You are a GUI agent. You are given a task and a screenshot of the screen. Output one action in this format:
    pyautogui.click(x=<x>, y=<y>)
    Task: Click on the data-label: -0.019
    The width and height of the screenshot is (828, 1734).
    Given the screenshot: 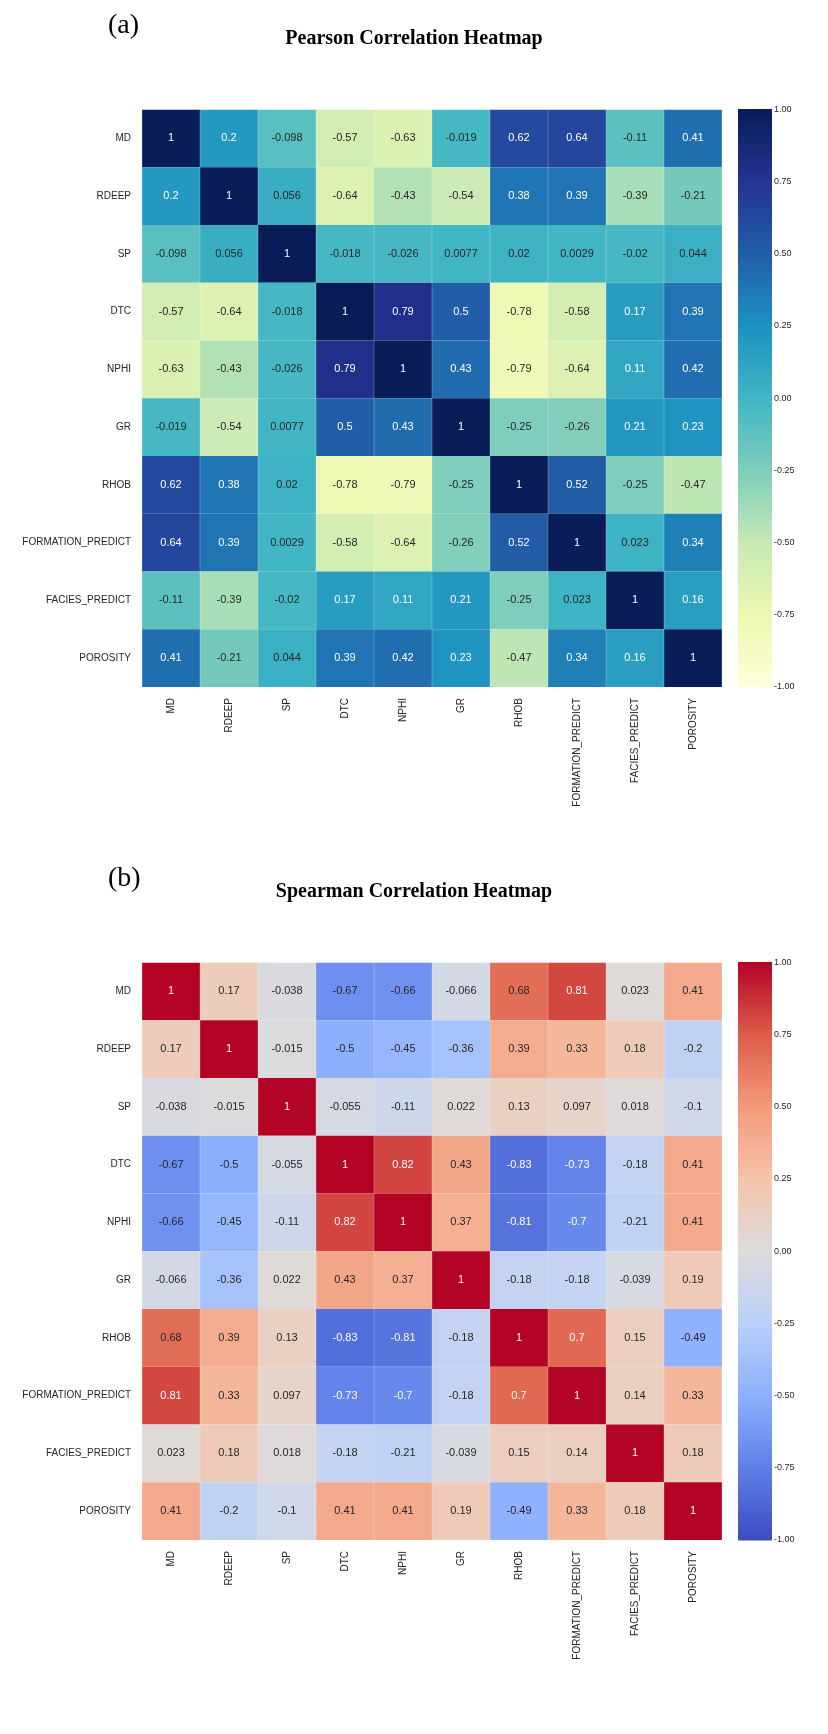 What is the action you would take?
    pyautogui.click(x=171, y=426)
    